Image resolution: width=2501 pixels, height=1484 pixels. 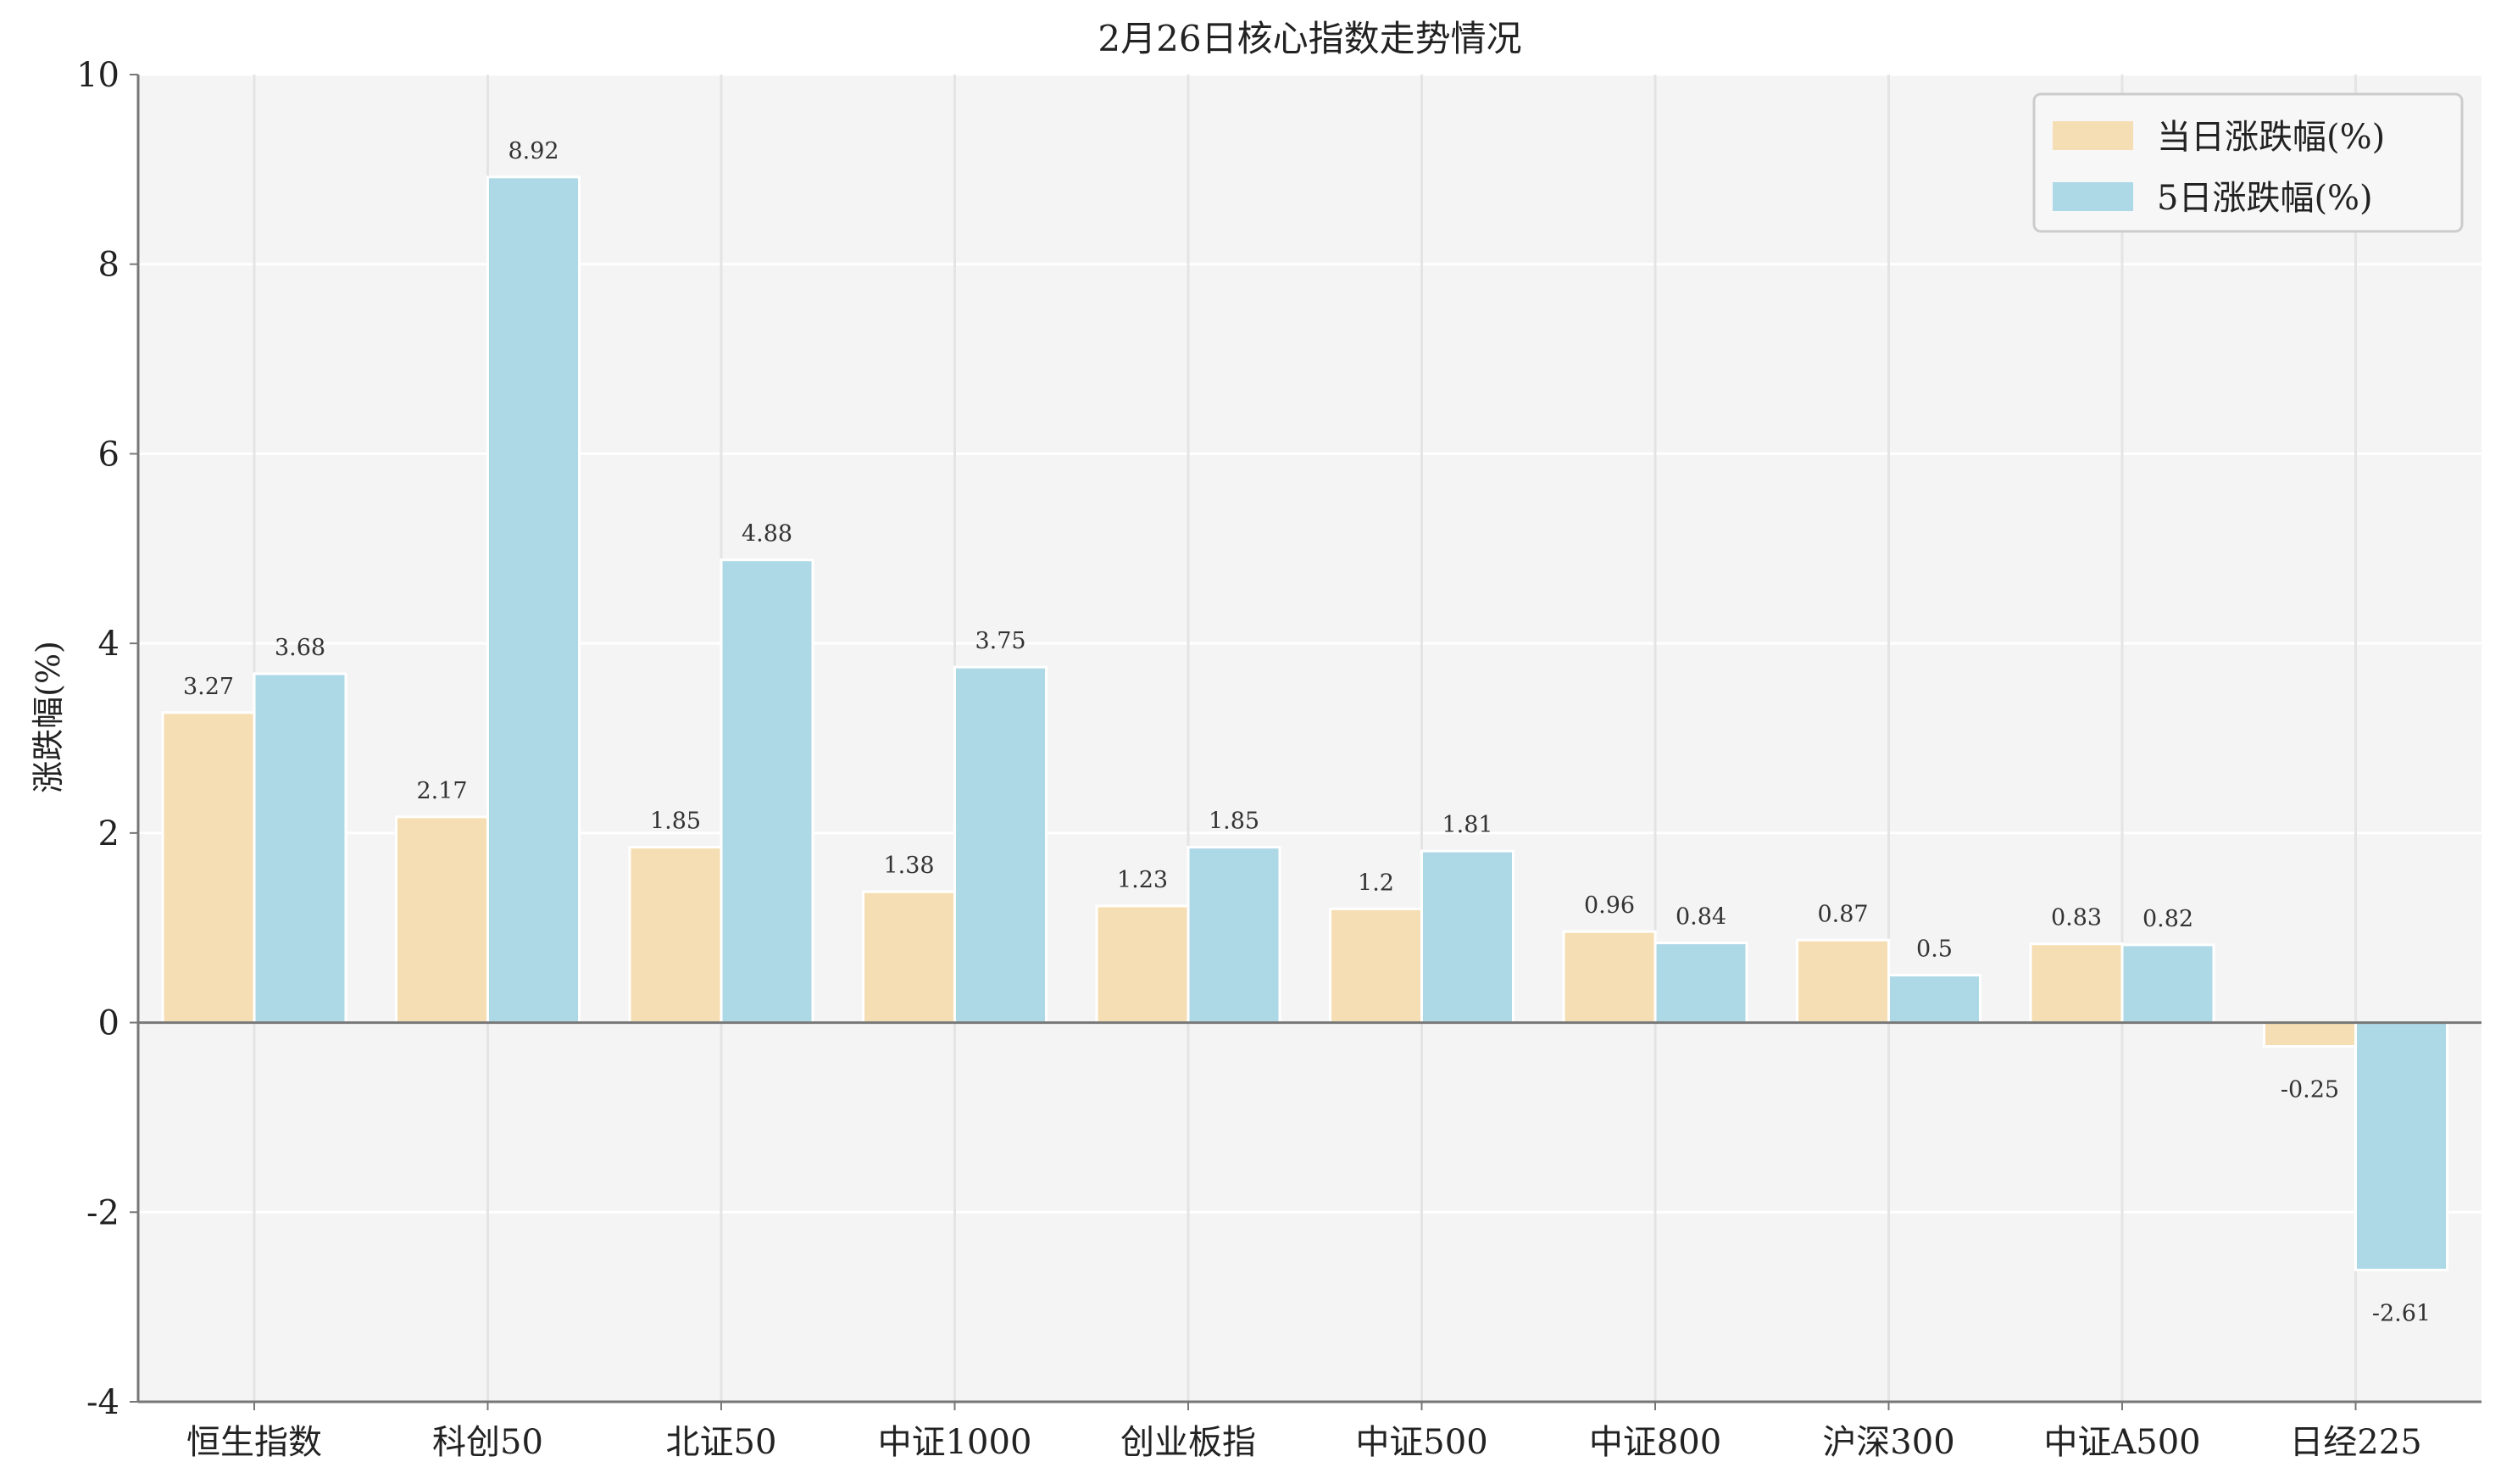 What do you see at coordinates (102, 1403) in the screenshot?
I see `y-tick-label: -4` at bounding box center [102, 1403].